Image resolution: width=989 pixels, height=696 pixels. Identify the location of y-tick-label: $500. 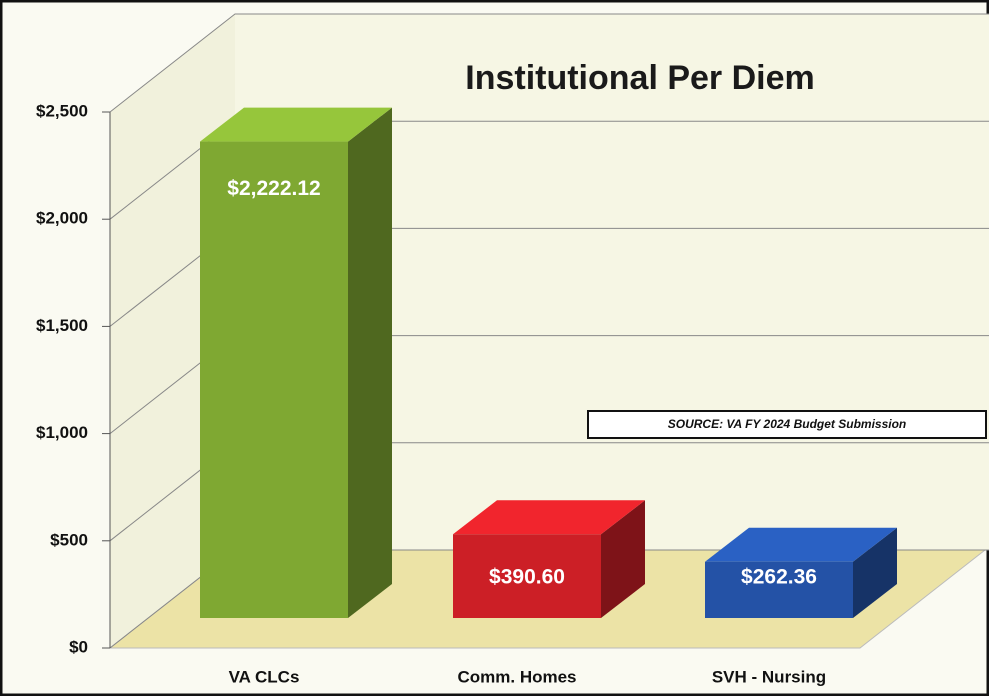
(69, 539).